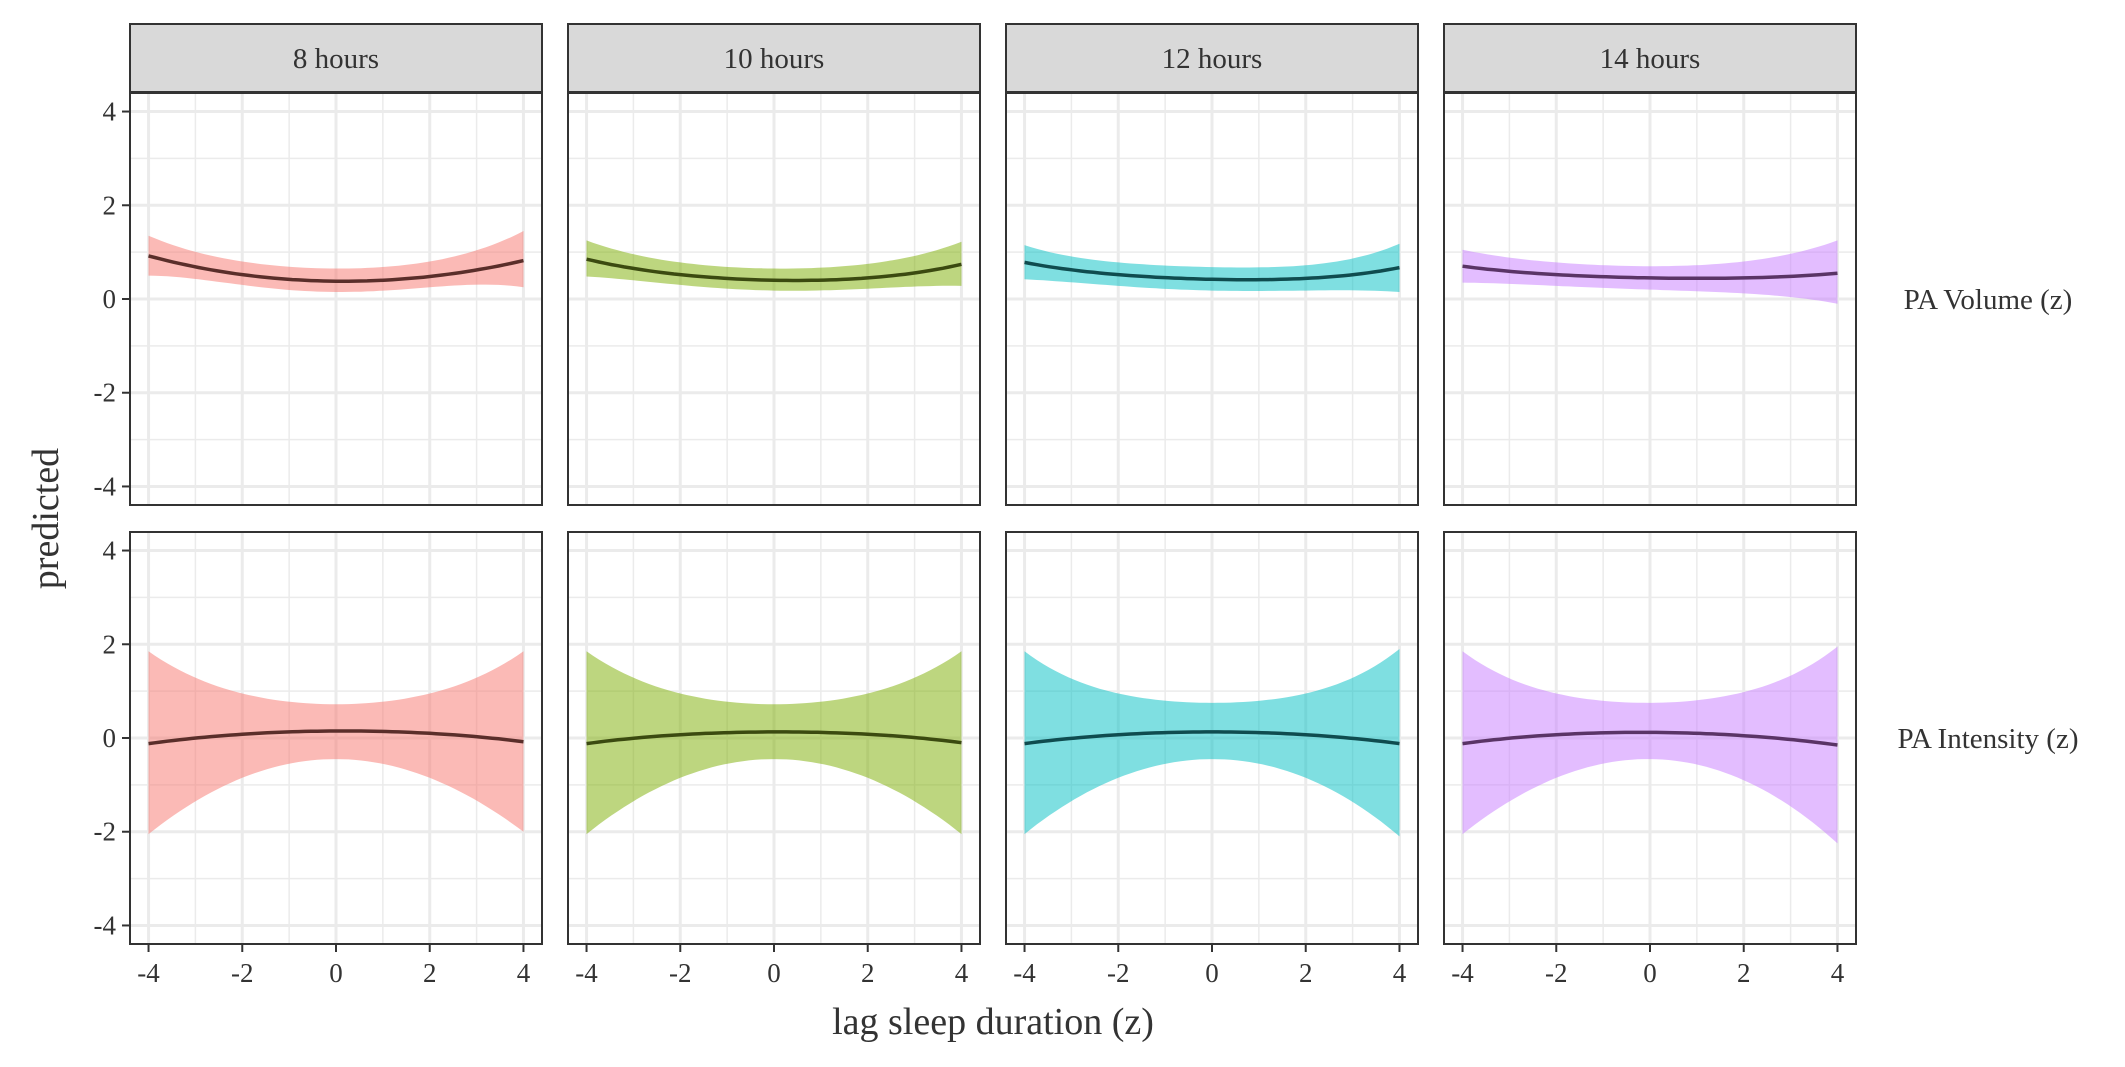 Image resolution: width=2125 pixels, height=1067 pixels. Describe the element at coordinates (1988, 739) in the screenshot. I see `facet-row-label-1: PA Intensity (z)` at that location.